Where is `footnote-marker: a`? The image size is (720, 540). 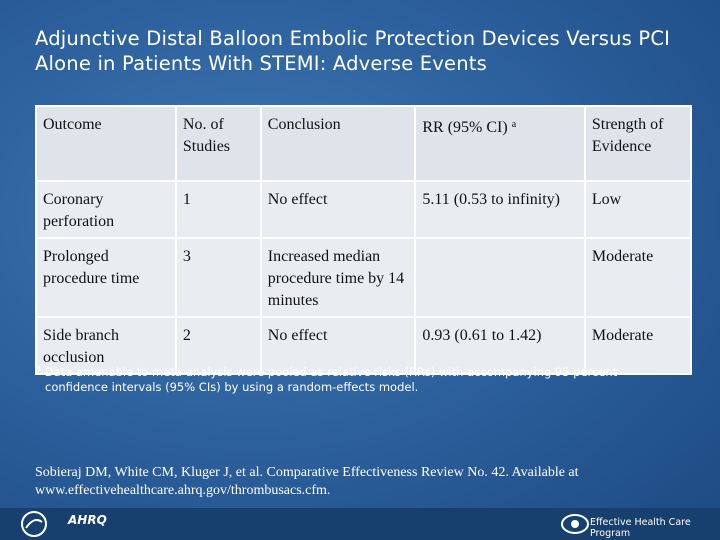 footnote-marker: a is located at coordinates (38, 368).